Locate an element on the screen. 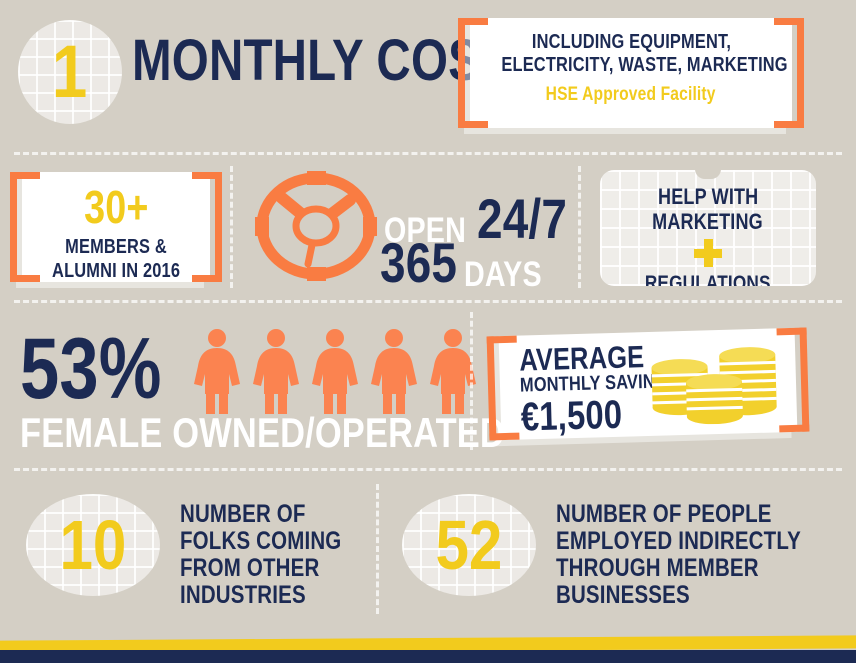 The height and width of the screenshot is (663, 856). header-info-card-surface is located at coordinates (631, 73).